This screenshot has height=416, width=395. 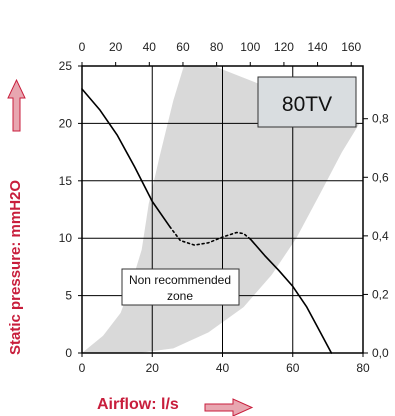 I want to click on x-bottom-tick-label: 20, so click(x=153, y=368).